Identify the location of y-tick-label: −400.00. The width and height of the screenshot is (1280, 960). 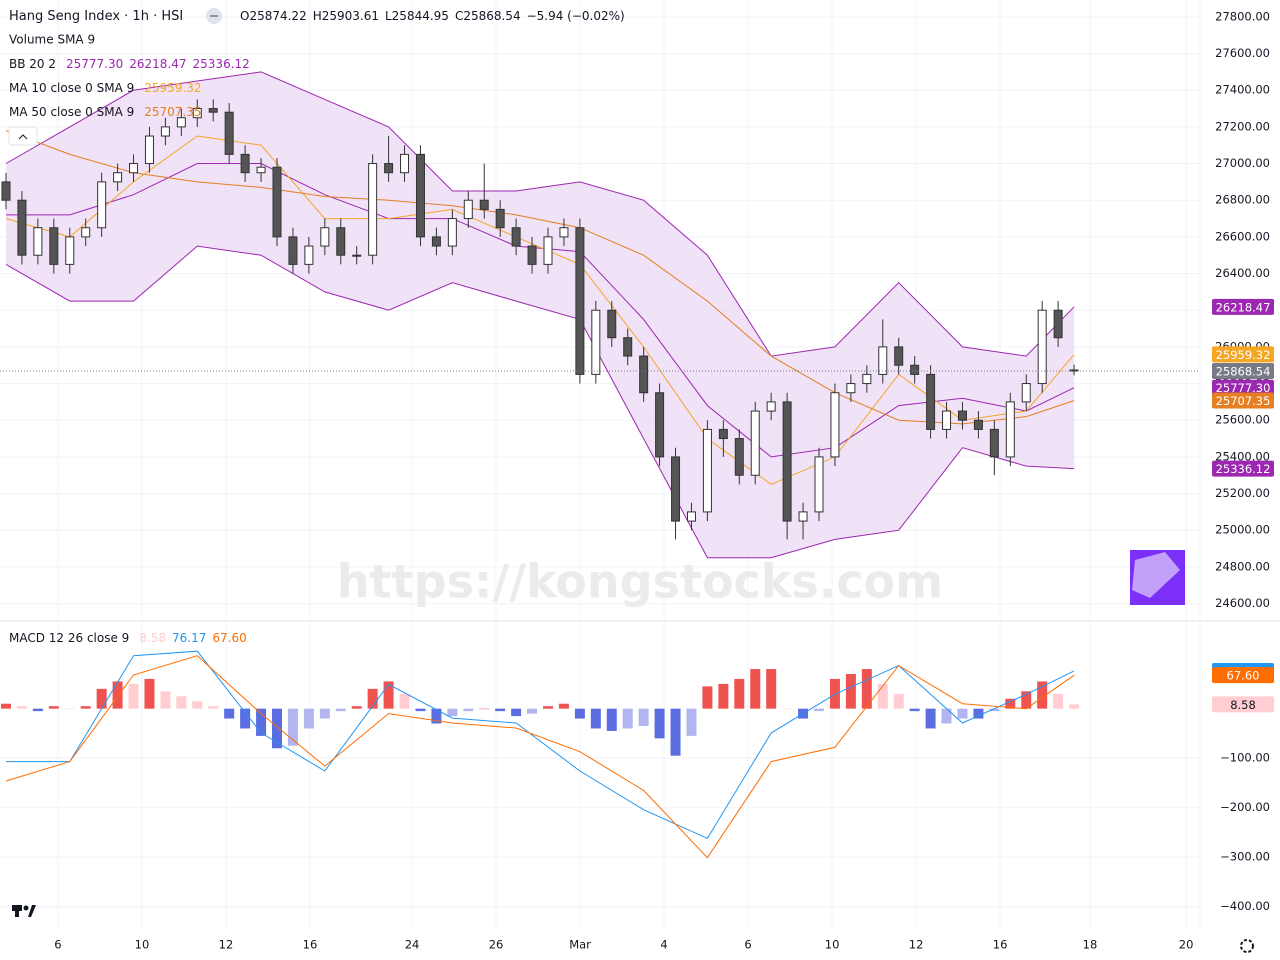
(1245, 906).